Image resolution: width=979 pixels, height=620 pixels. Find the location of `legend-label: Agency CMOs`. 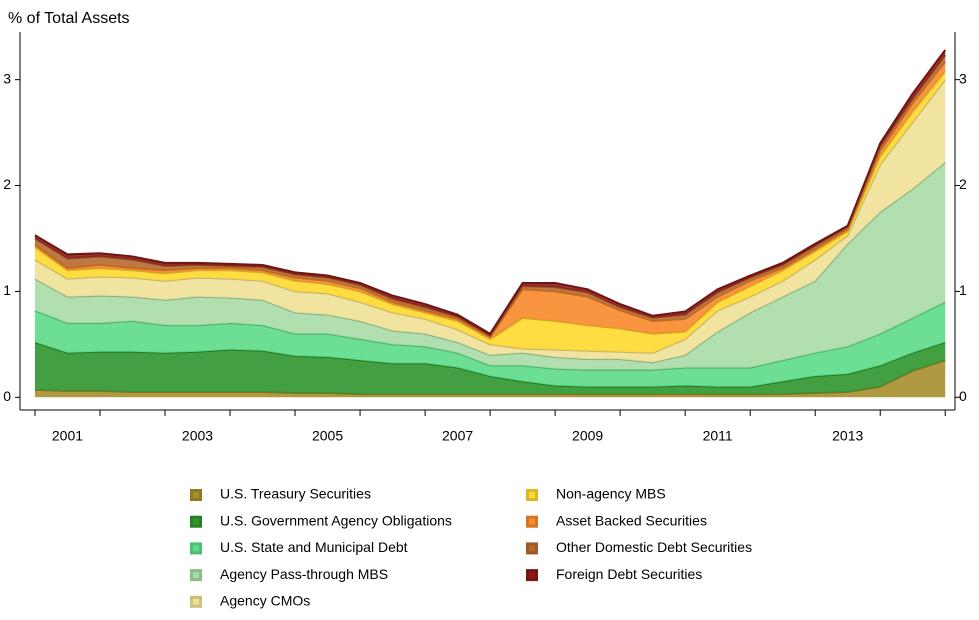

legend-label: Agency CMOs is located at coordinates (265, 601).